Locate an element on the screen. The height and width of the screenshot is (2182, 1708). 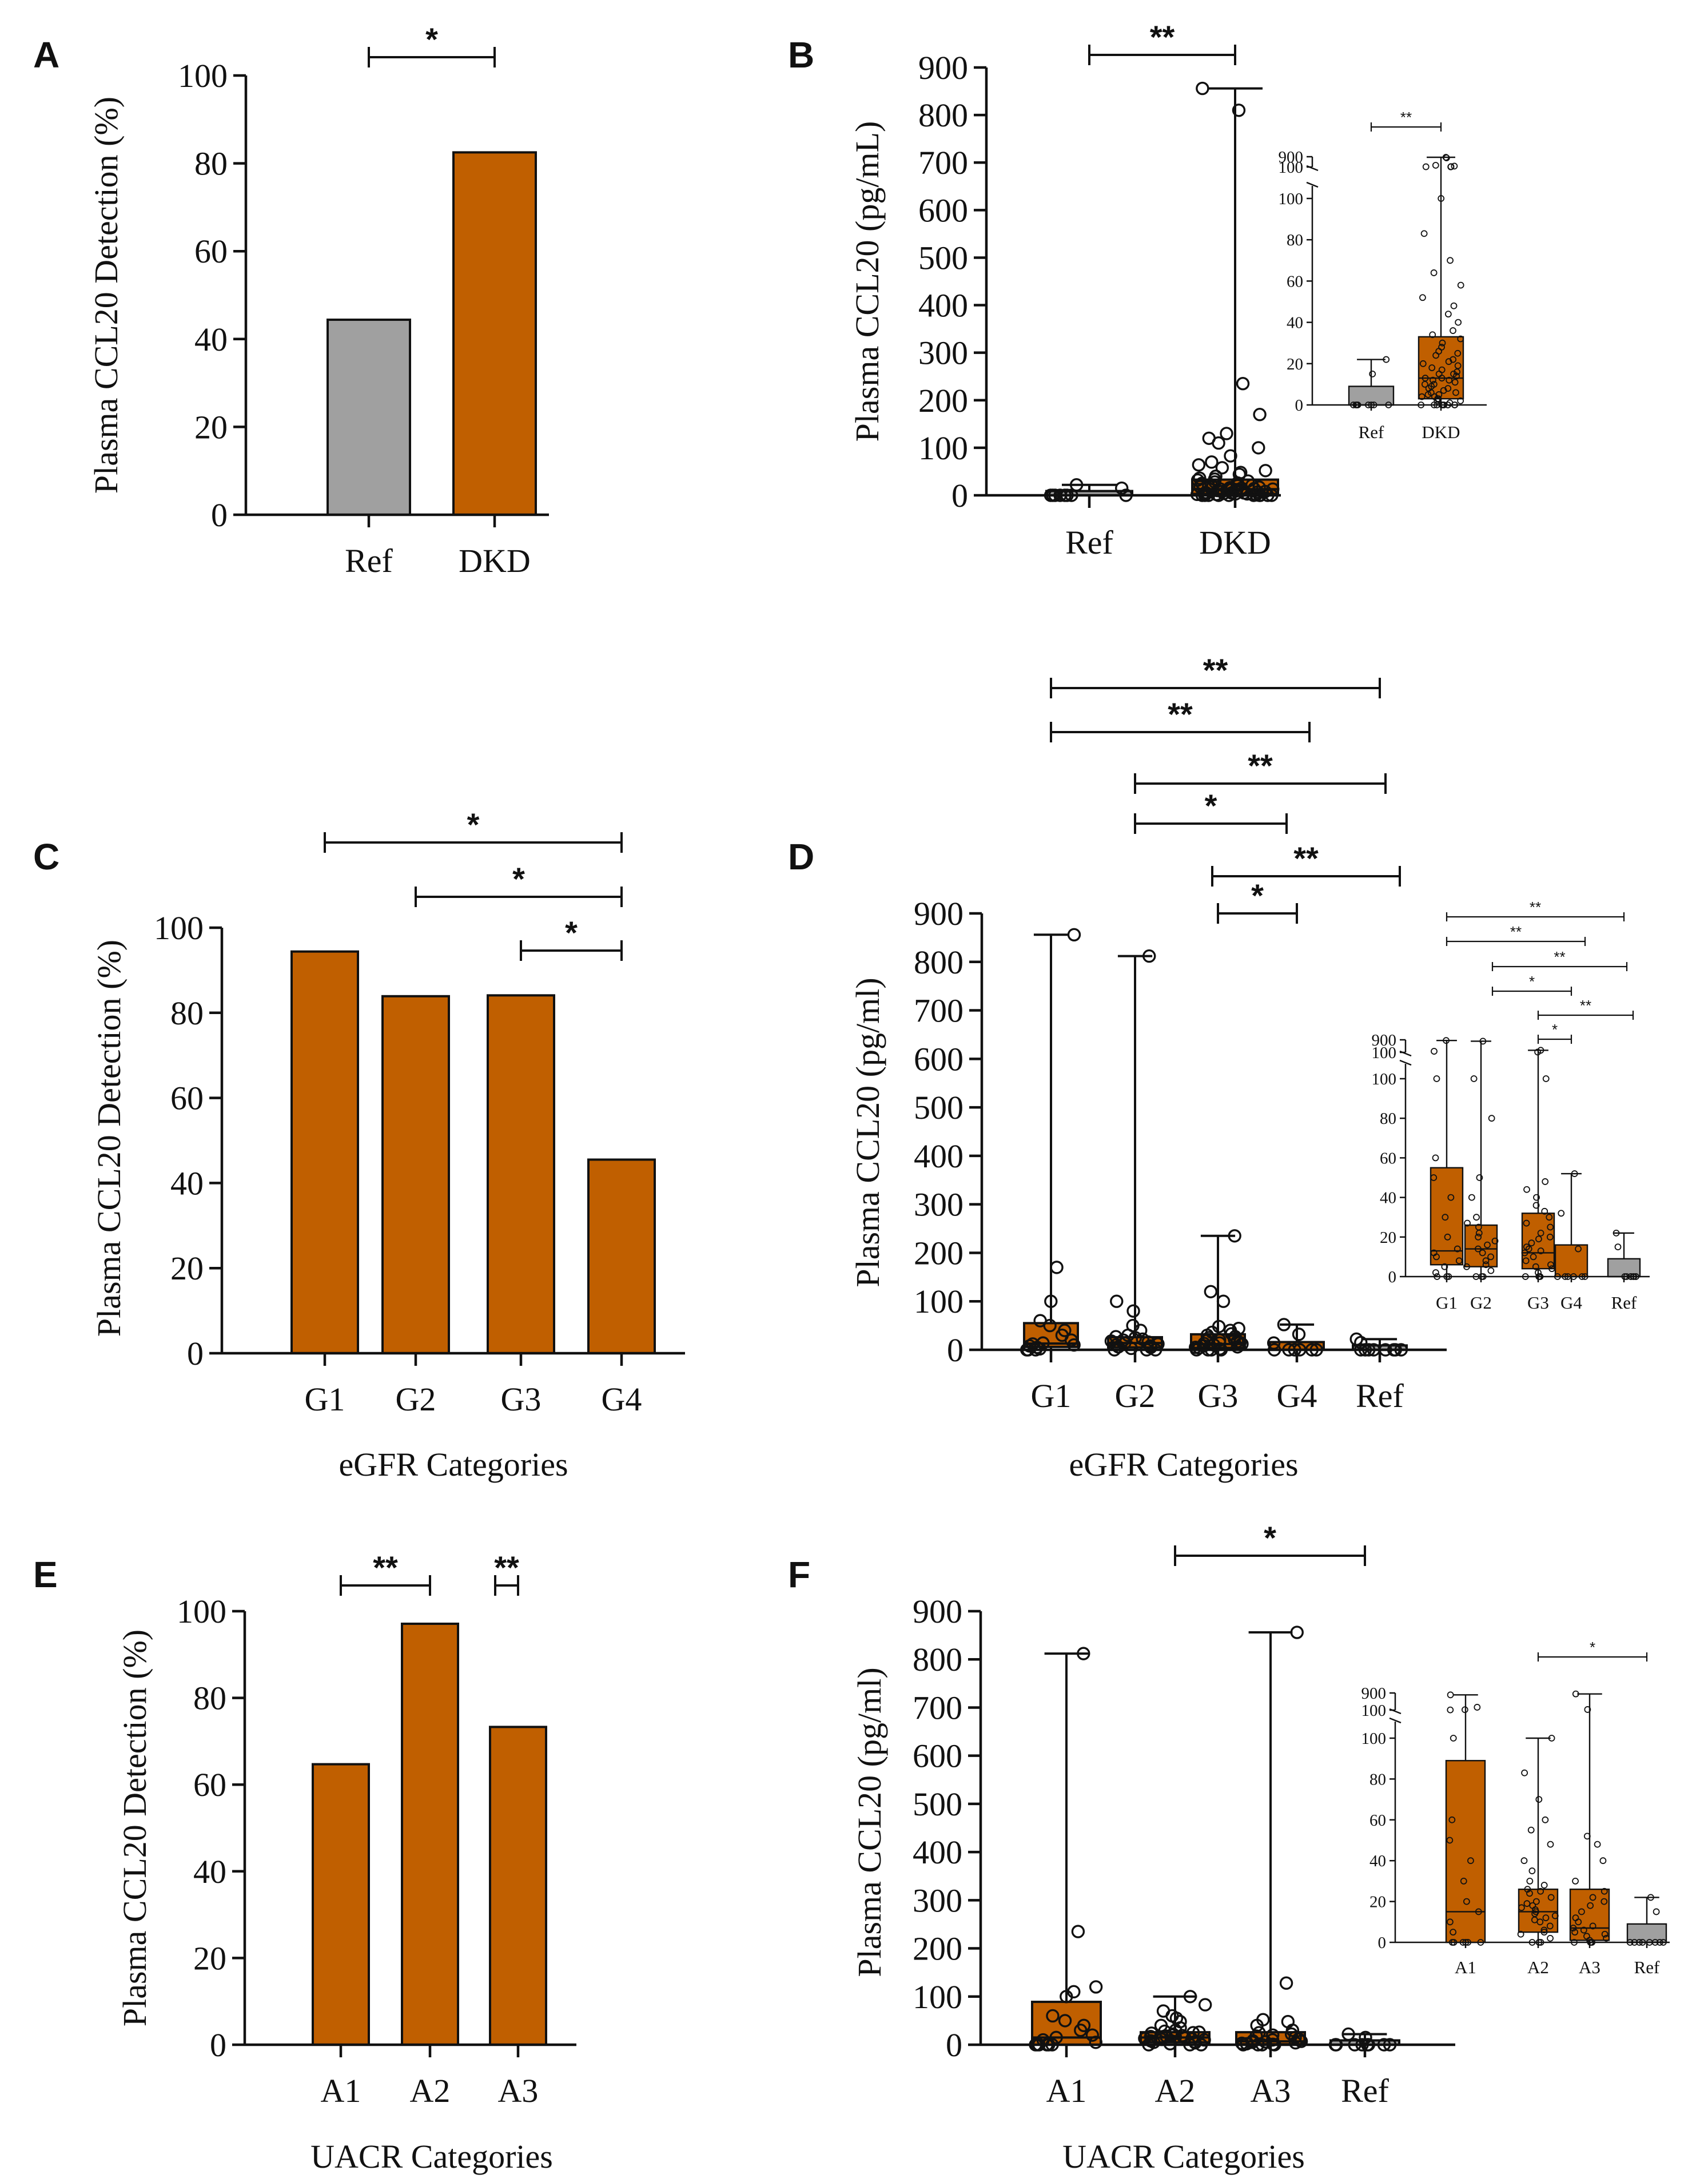
inset-significance-bracket-label: ** is located at coordinates (1535, 907).